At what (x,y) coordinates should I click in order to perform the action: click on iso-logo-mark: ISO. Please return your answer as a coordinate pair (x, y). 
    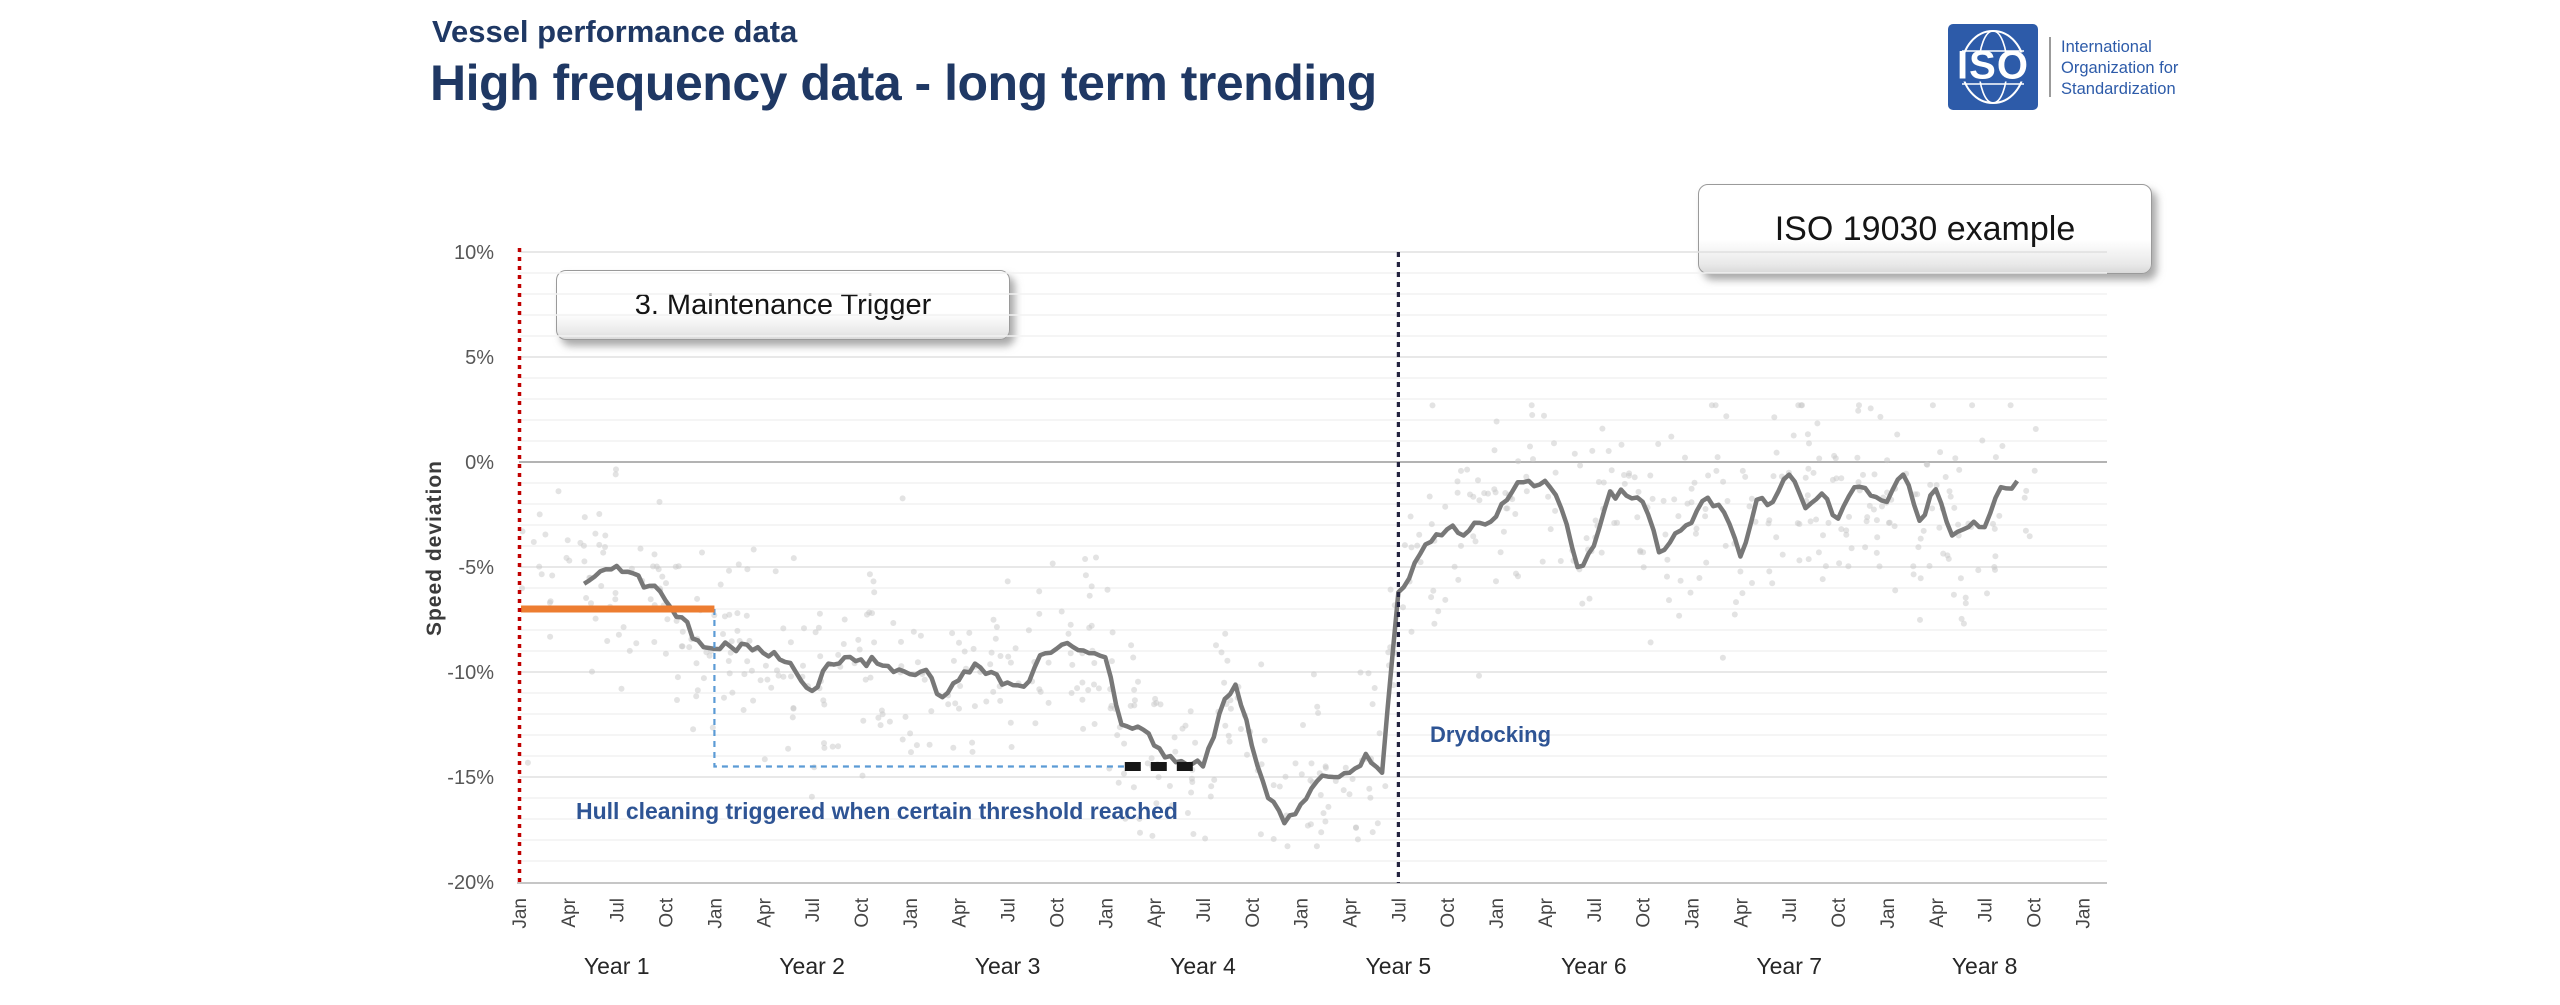
    Looking at the image, I should click on (1993, 67).